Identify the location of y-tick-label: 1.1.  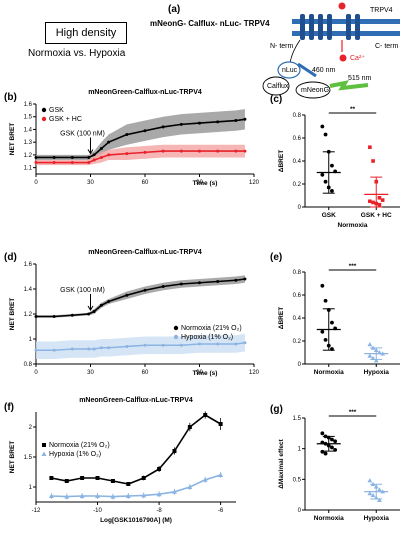
(28, 169).